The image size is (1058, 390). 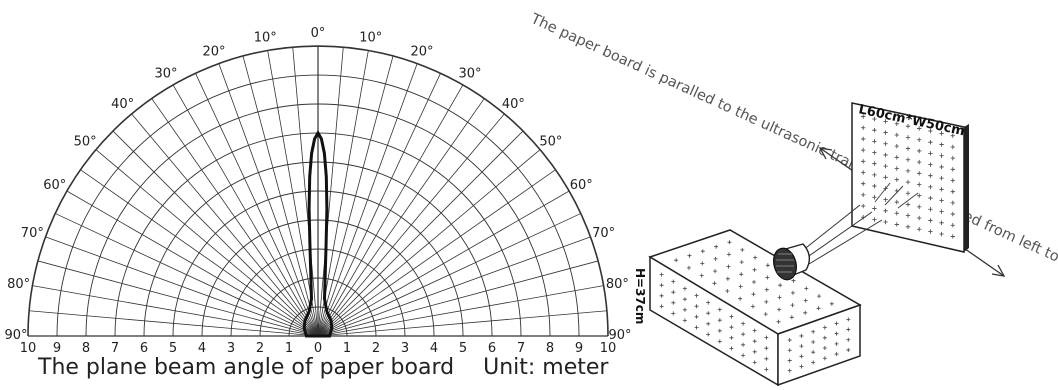 What do you see at coordinates (910, 177) in the screenshot?
I see `paper-board: L60cm*W50cm` at bounding box center [910, 177].